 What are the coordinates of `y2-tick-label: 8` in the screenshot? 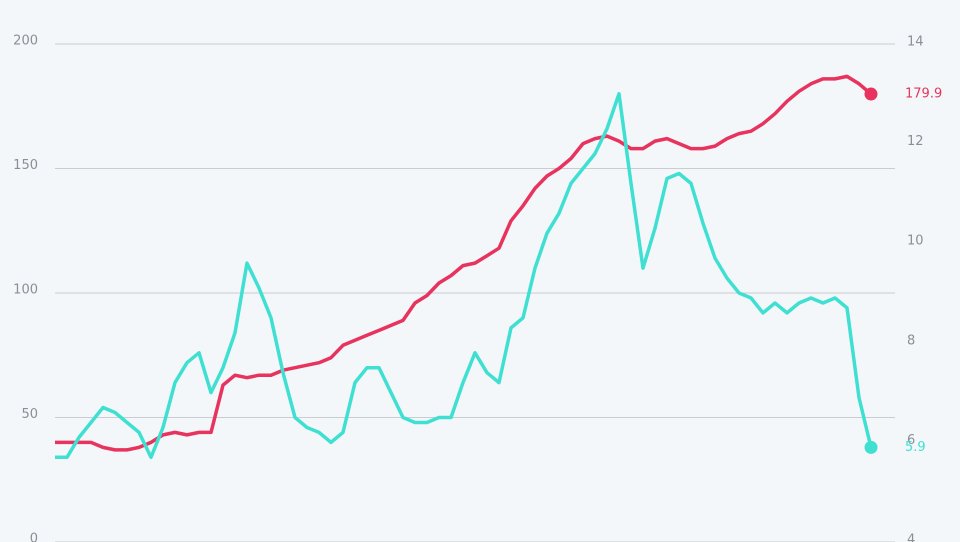 It's located at (911, 340).